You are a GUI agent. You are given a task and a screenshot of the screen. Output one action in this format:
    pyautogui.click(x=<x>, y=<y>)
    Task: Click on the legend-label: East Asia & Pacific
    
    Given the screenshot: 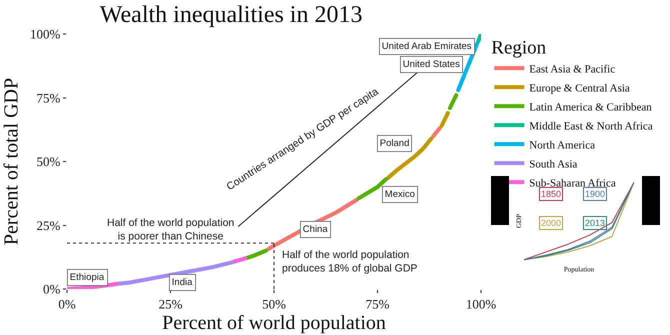 What is the action you would take?
    pyautogui.click(x=572, y=69)
    